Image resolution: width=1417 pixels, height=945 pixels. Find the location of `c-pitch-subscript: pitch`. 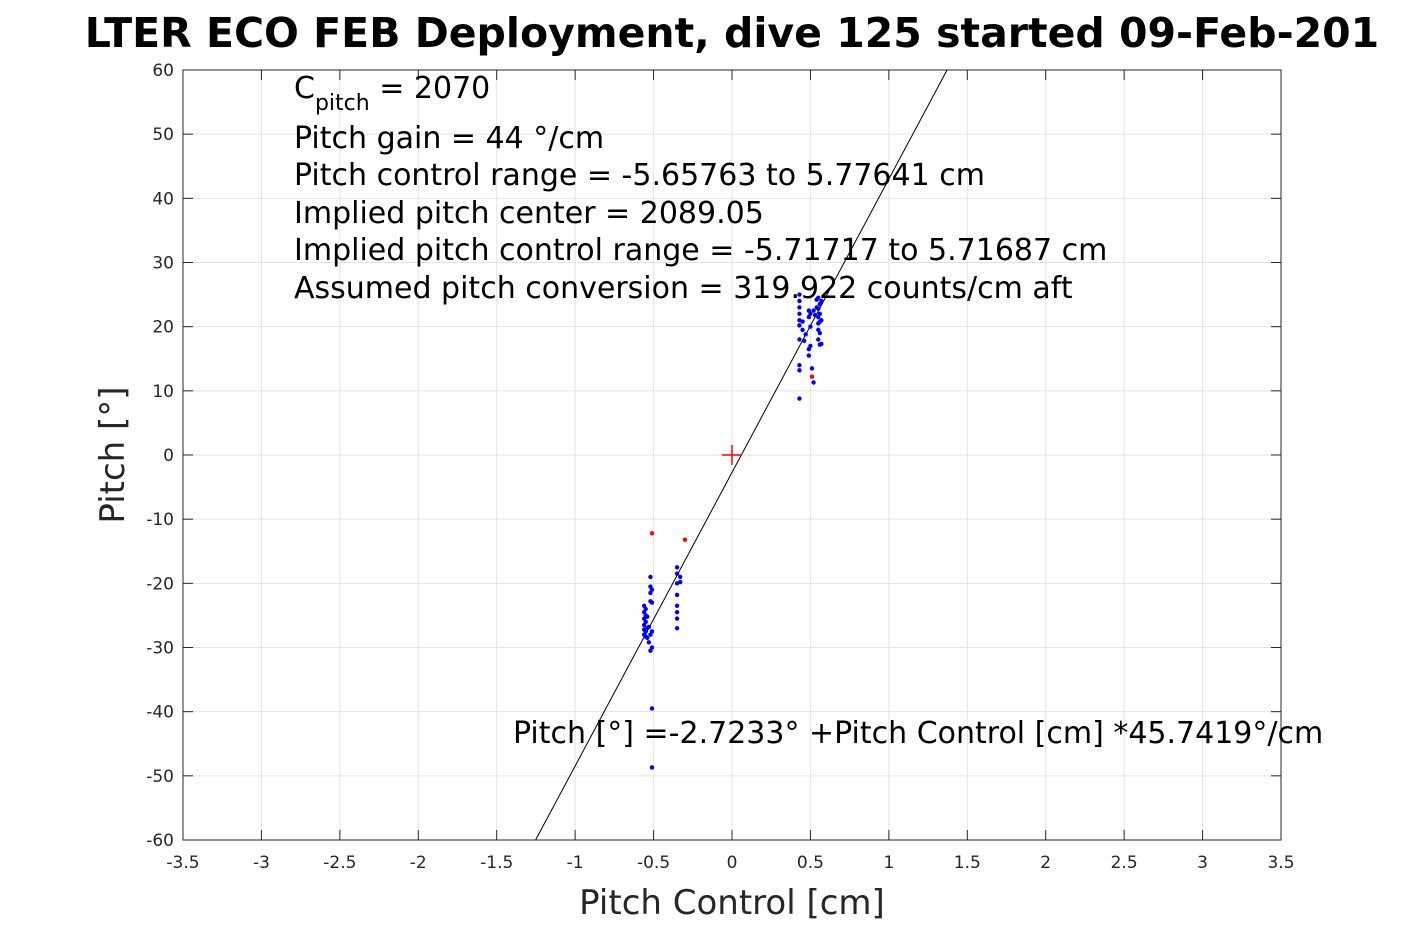

c-pitch-subscript: pitch is located at coordinates (342, 103).